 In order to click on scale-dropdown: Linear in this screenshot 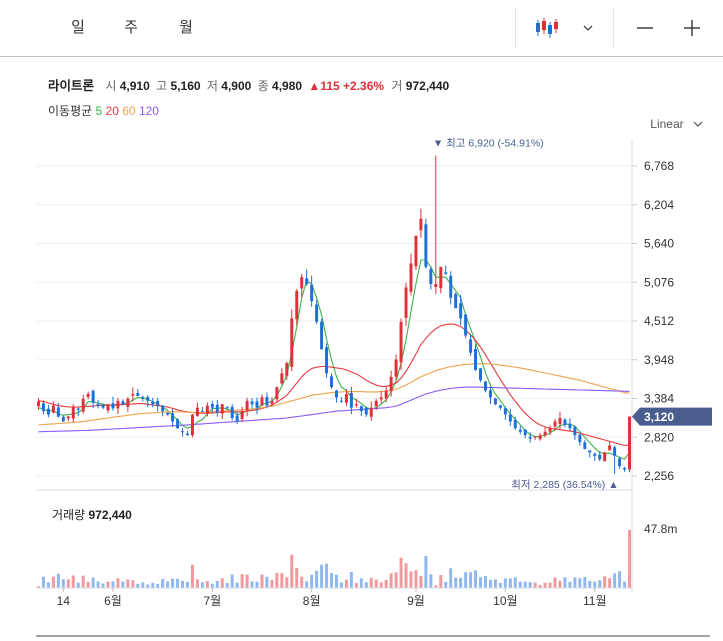, I will do `click(676, 124)`.